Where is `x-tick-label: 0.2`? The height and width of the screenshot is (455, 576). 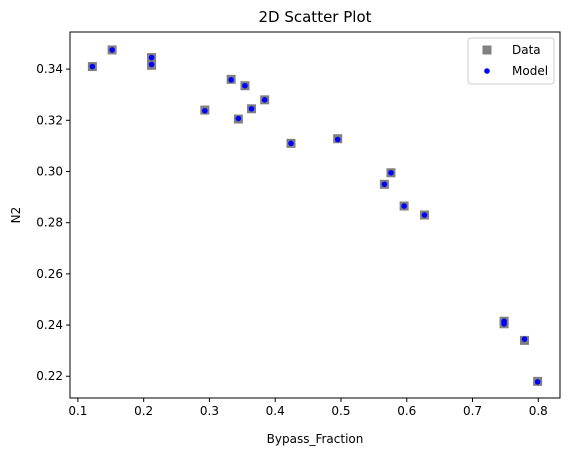
x-tick-label: 0.2 is located at coordinates (143, 411).